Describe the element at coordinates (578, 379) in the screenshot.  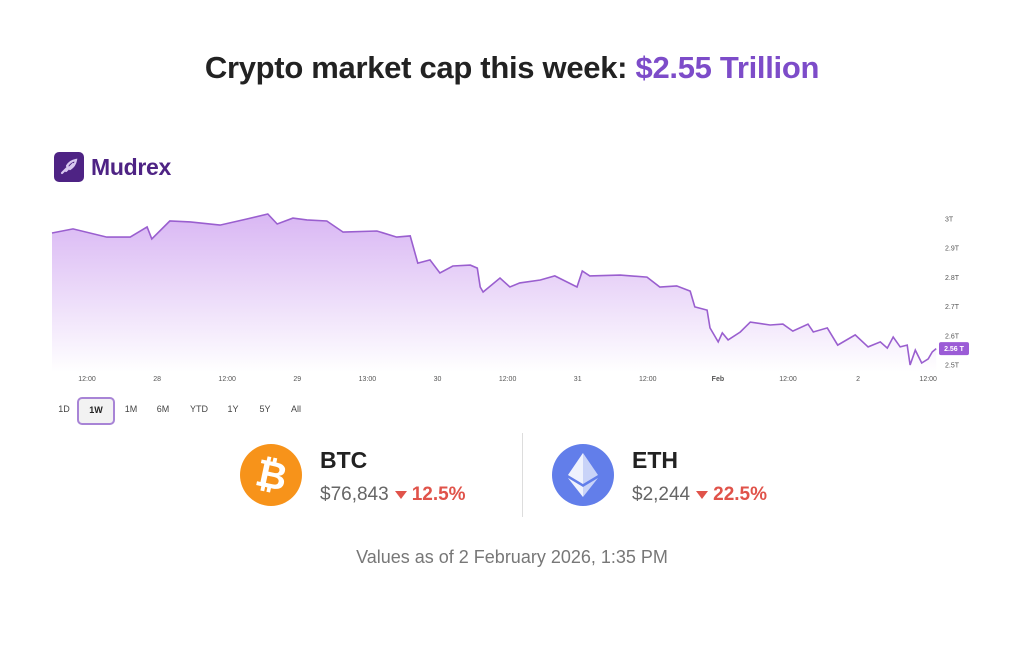
I see `x-tick-label: 31` at that location.